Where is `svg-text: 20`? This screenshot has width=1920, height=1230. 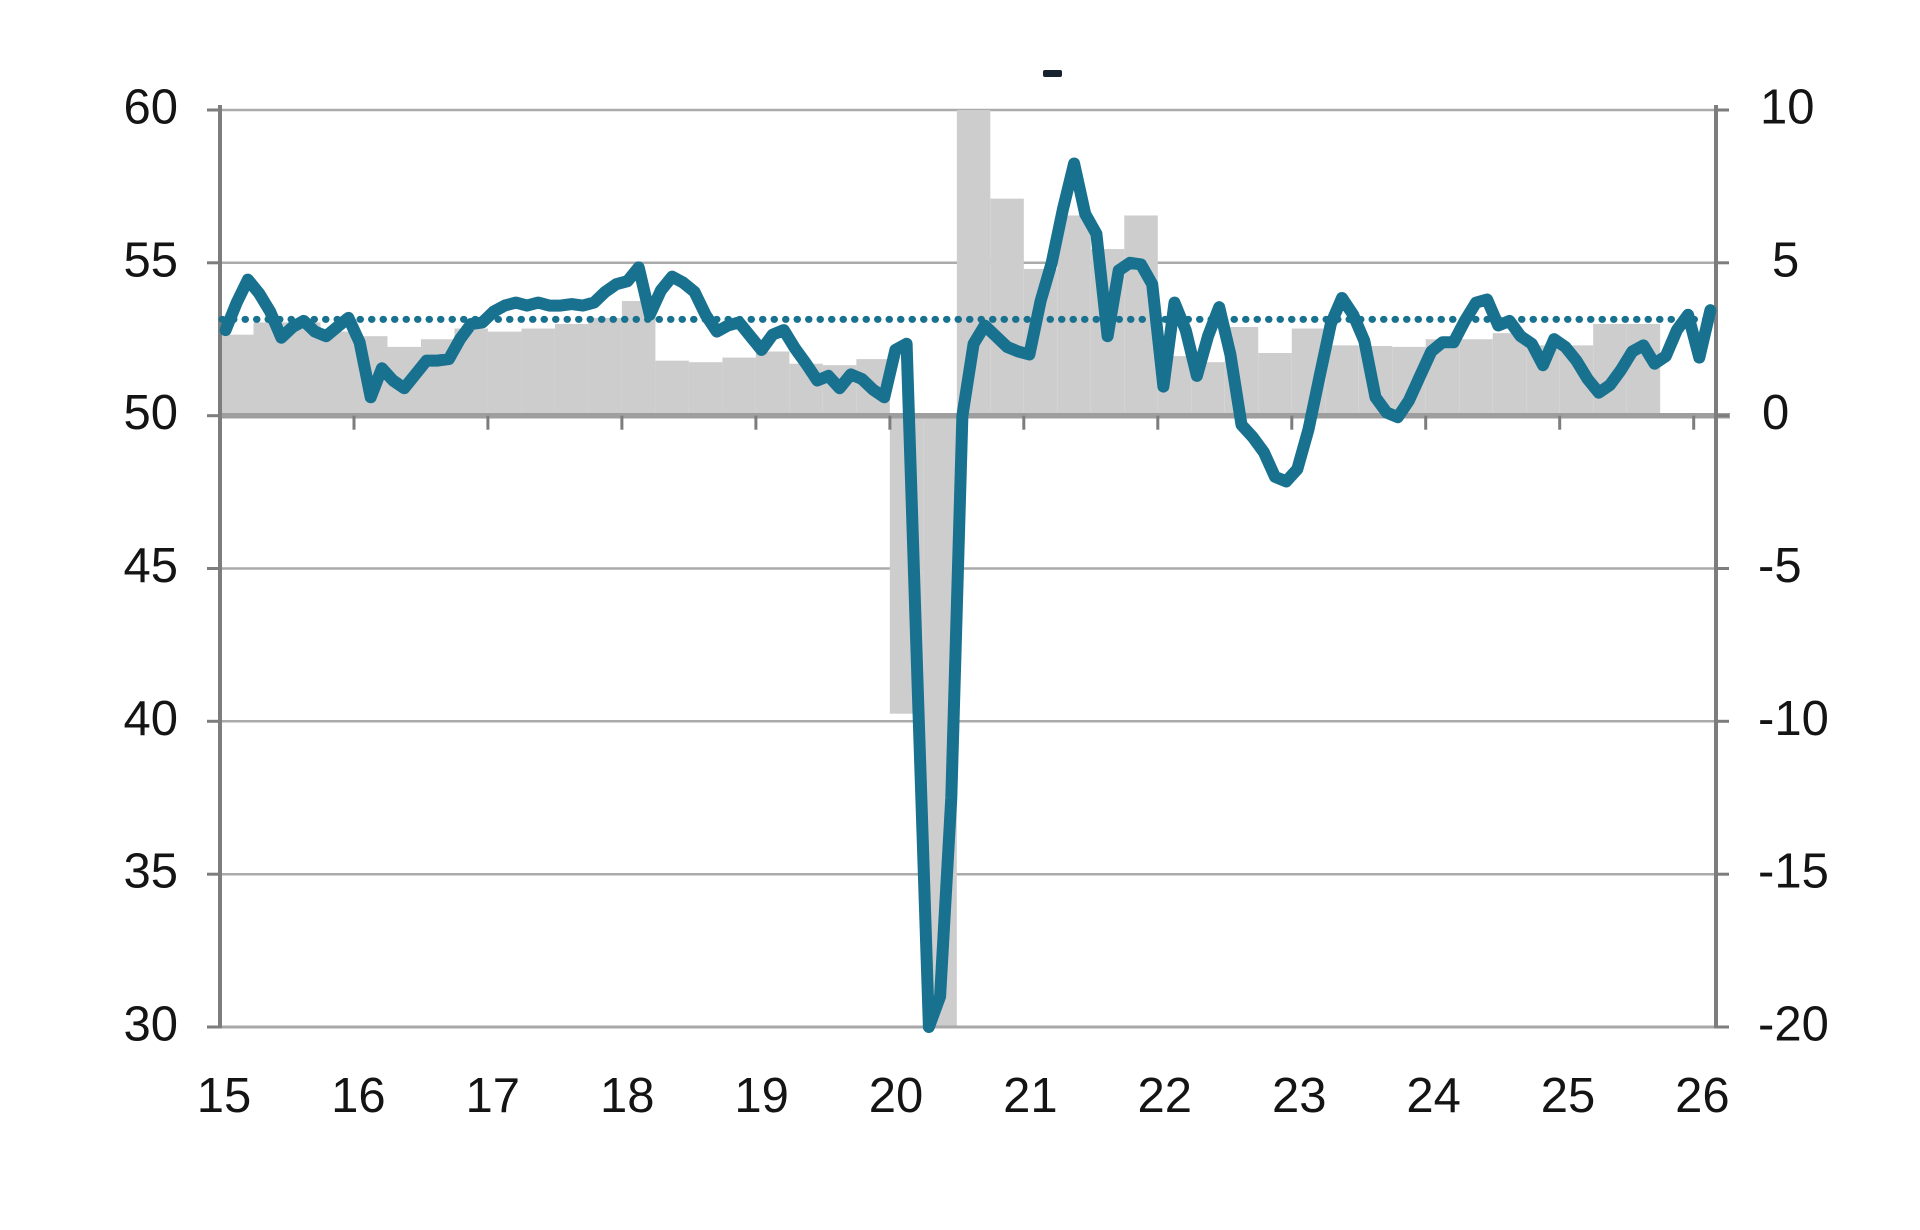 svg-text: 20 is located at coordinates (896, 1096).